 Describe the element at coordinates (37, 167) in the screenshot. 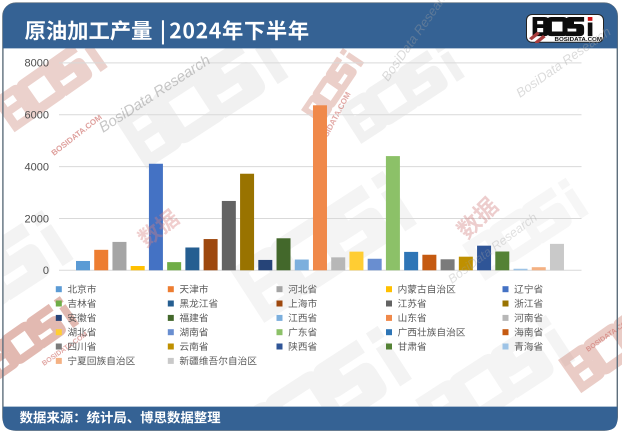

I see `svg-text: 4000` at that location.